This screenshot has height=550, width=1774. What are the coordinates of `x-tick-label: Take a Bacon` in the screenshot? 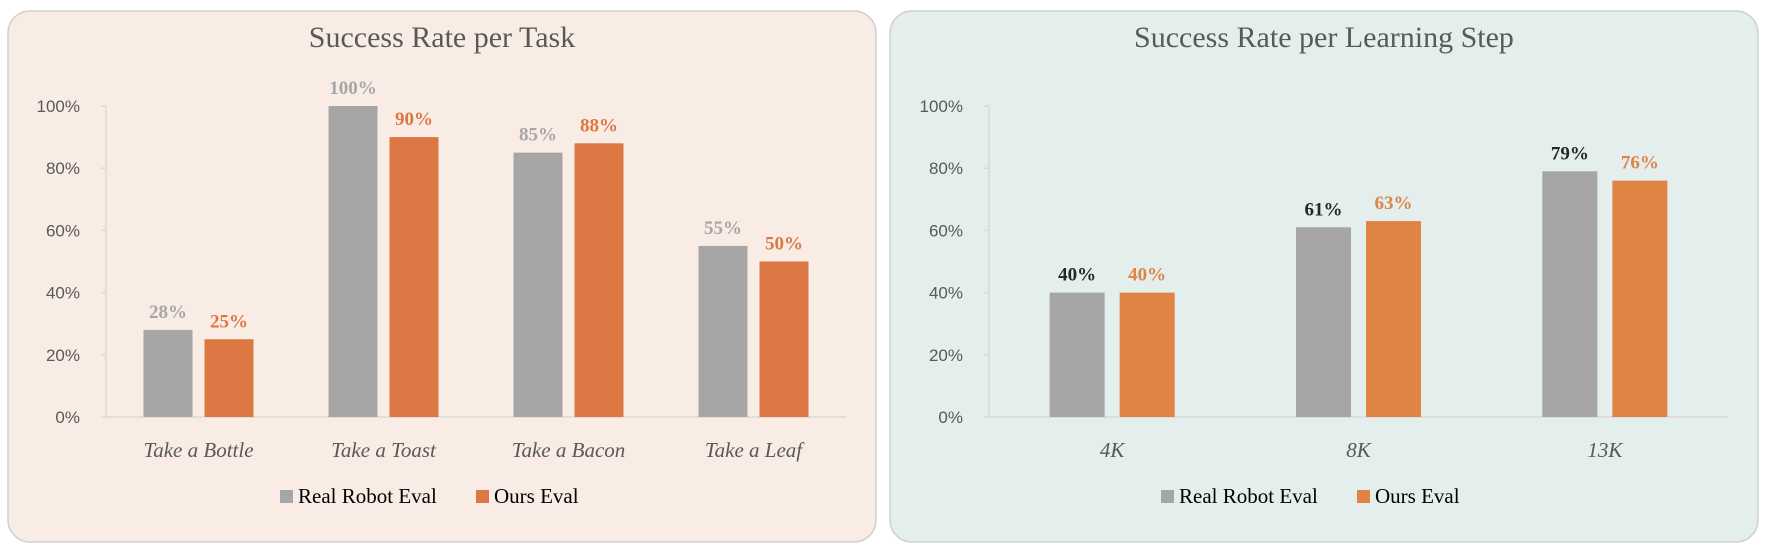 It's located at (569, 450).